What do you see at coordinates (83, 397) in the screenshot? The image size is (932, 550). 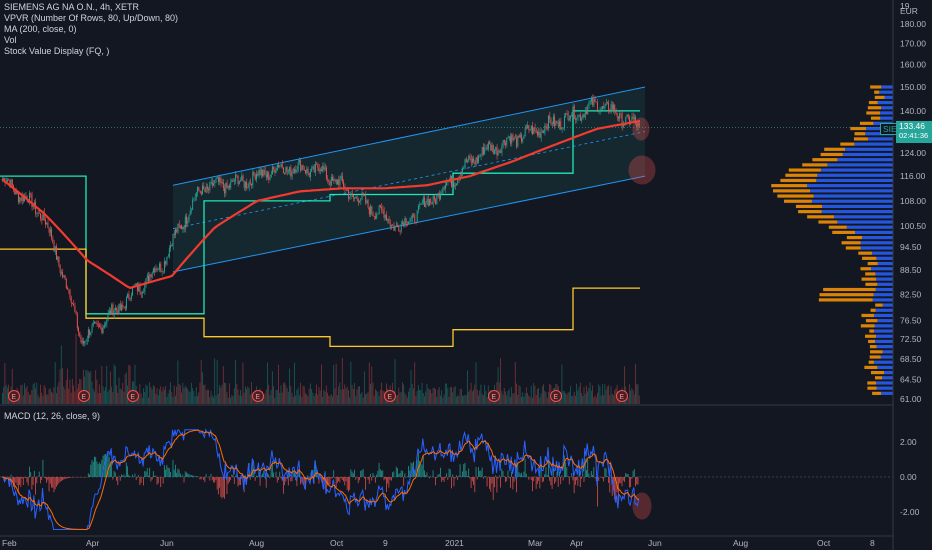 I see `earnings-marker-label: E` at bounding box center [83, 397].